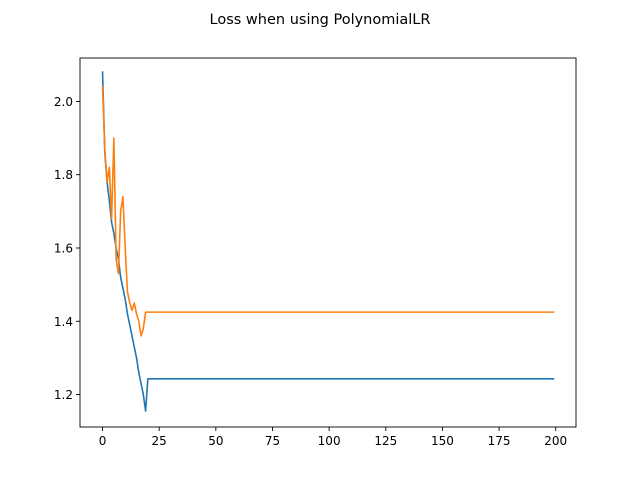 The width and height of the screenshot is (640, 480). Describe the element at coordinates (385, 441) in the screenshot. I see `x-tick-label: 125` at that location.